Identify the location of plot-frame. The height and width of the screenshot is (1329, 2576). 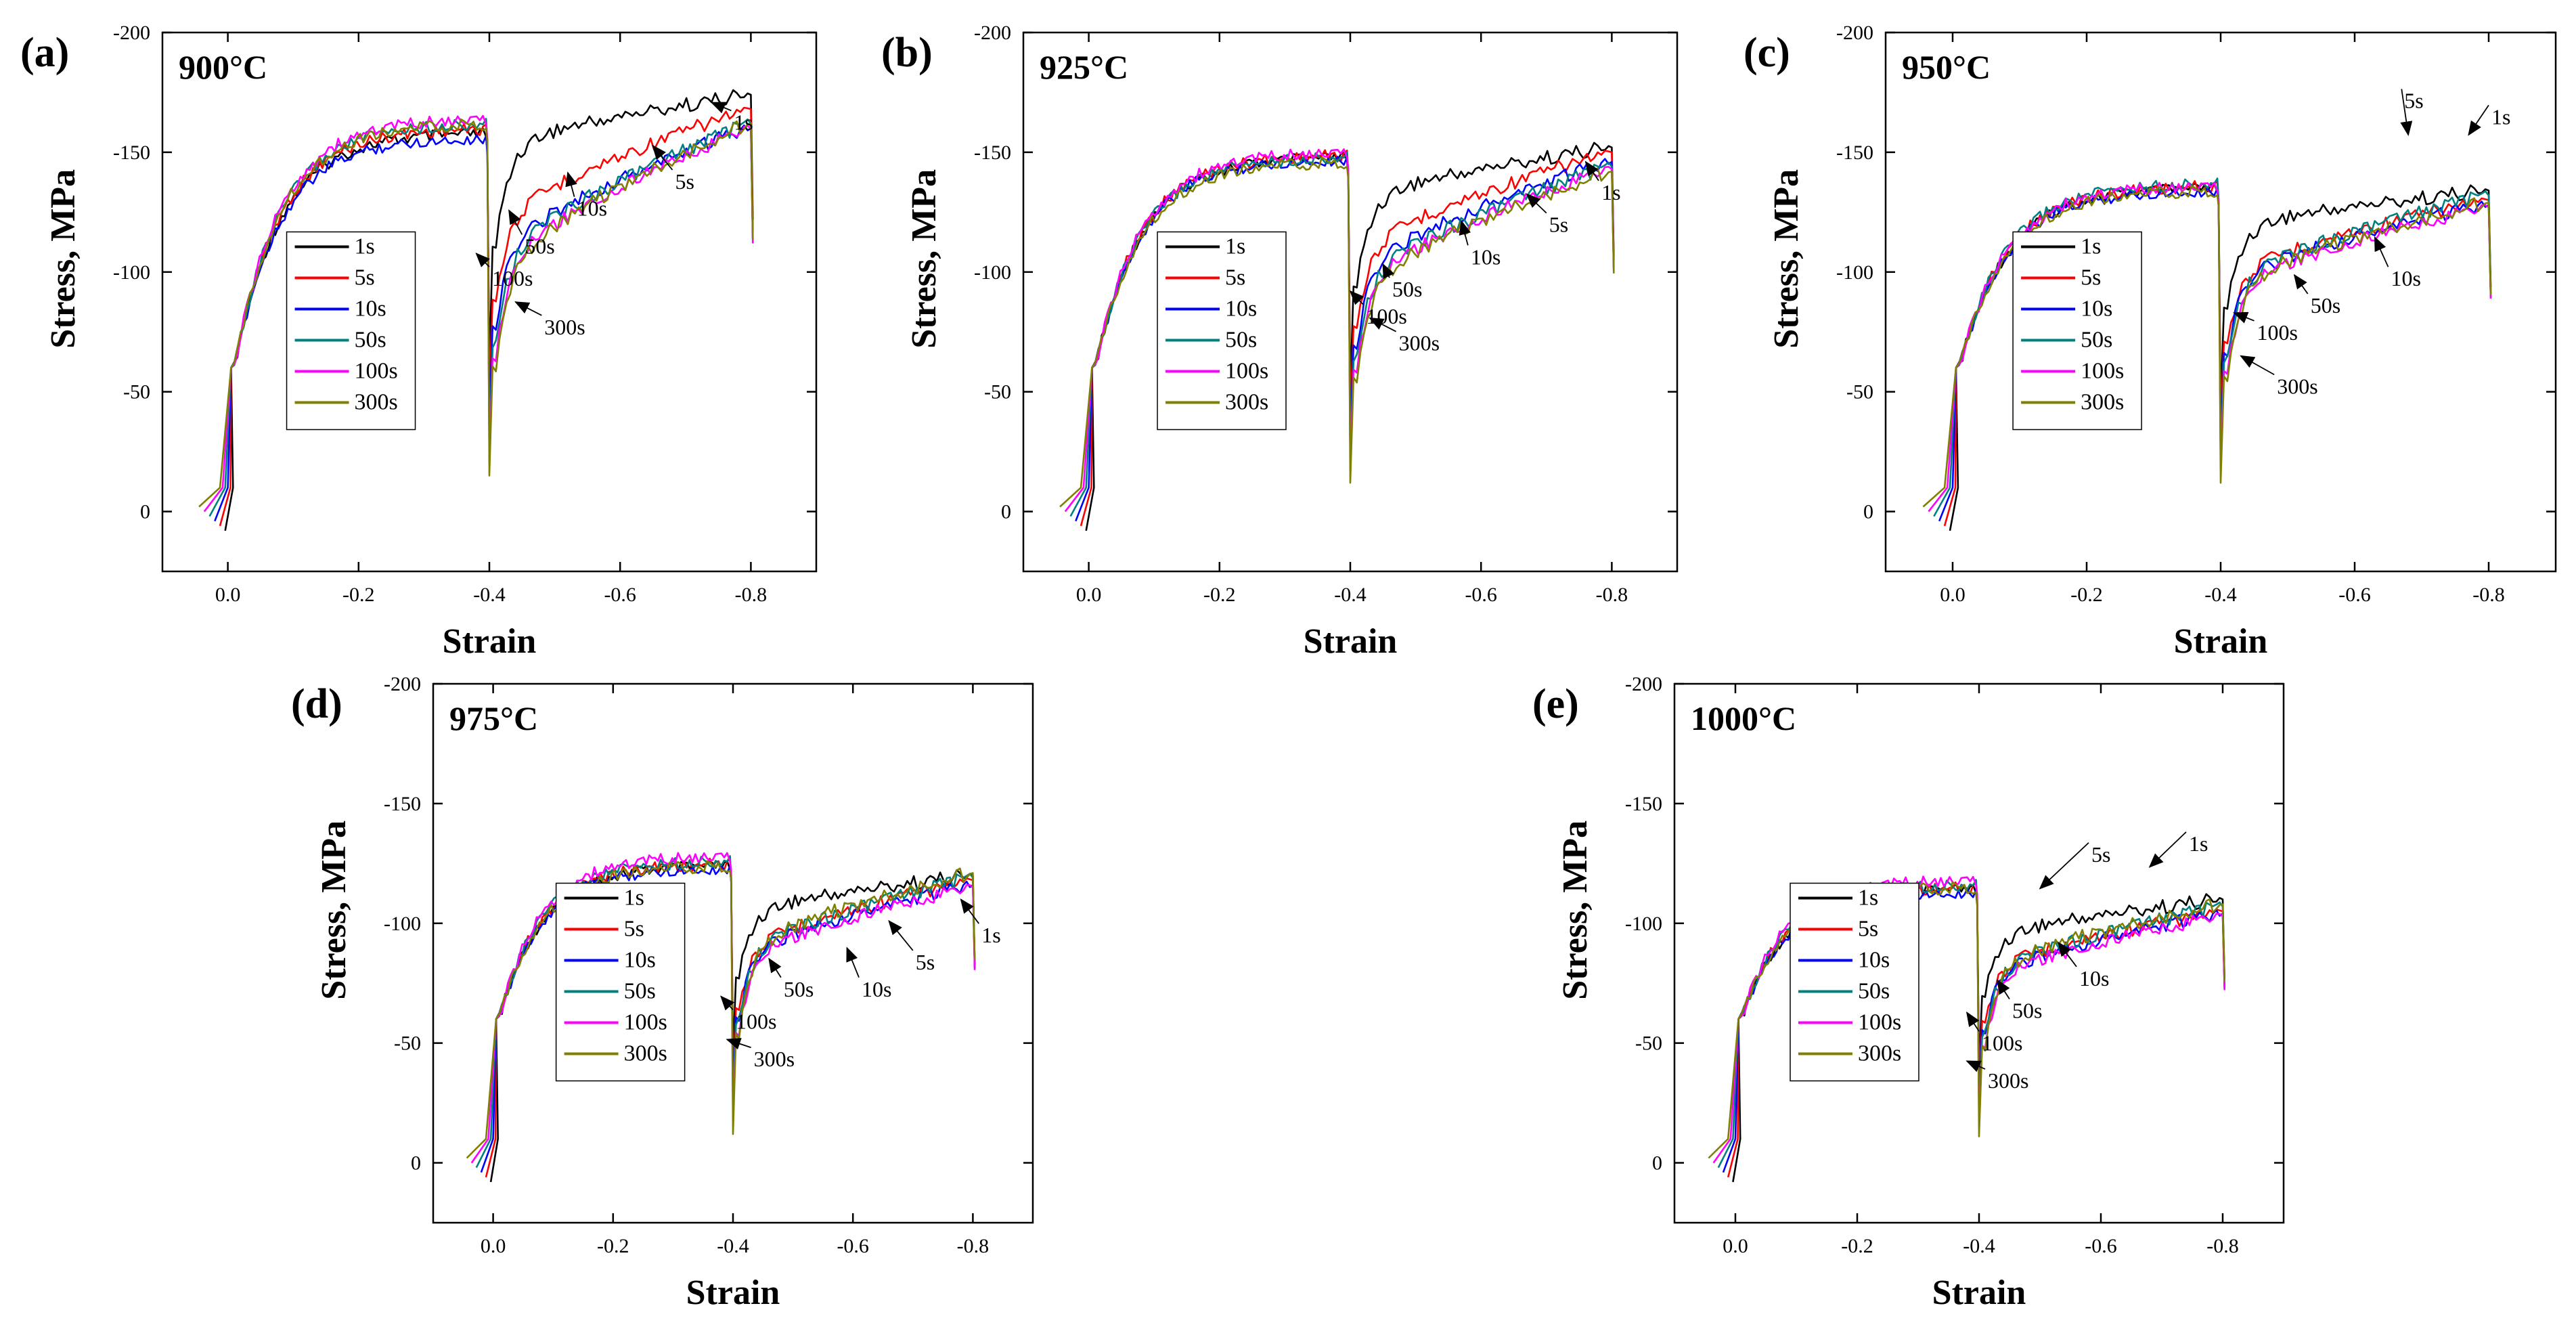
(2220, 302).